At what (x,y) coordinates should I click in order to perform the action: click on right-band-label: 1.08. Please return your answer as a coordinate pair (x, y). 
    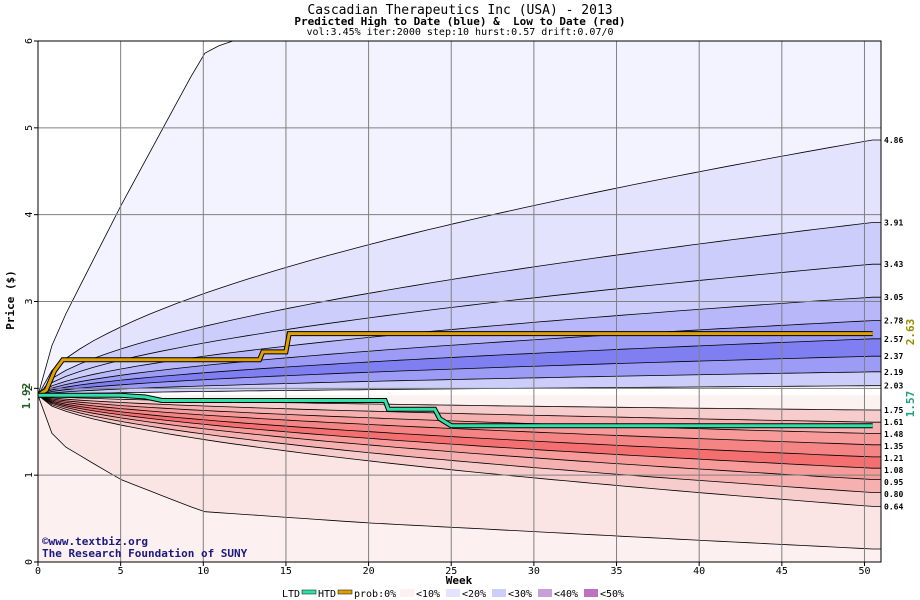
    Looking at the image, I should click on (893, 470).